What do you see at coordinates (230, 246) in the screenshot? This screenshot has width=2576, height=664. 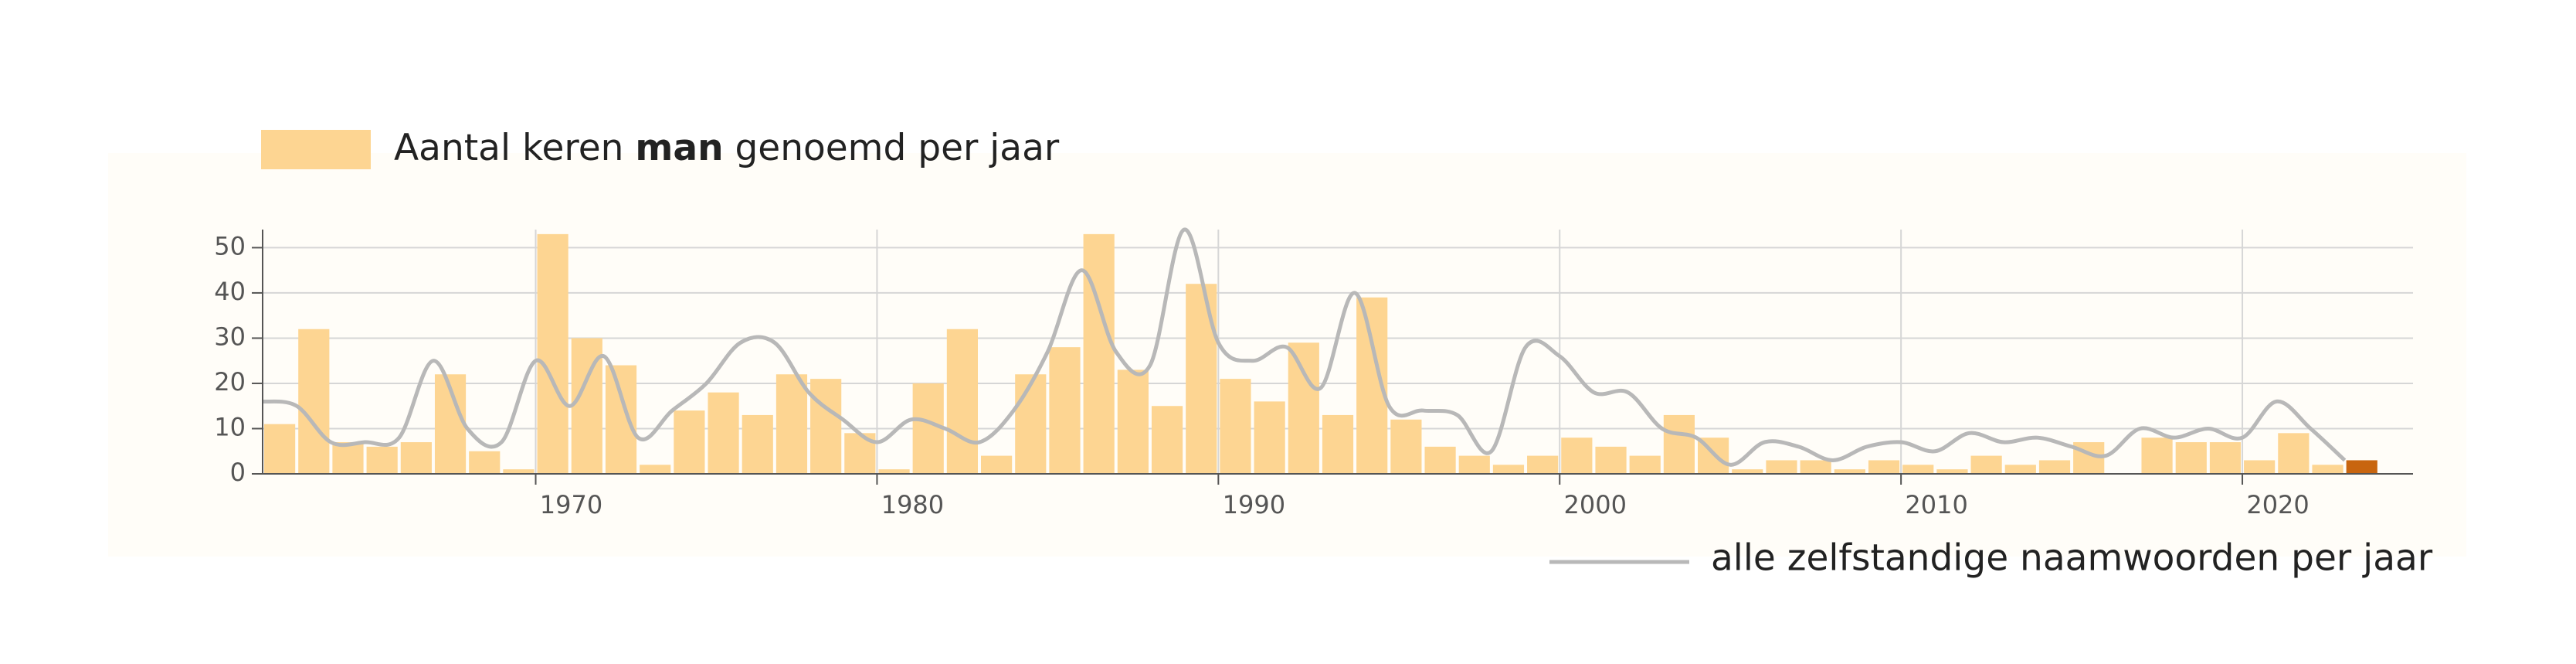 I see `y-tick-label: 50` at bounding box center [230, 246].